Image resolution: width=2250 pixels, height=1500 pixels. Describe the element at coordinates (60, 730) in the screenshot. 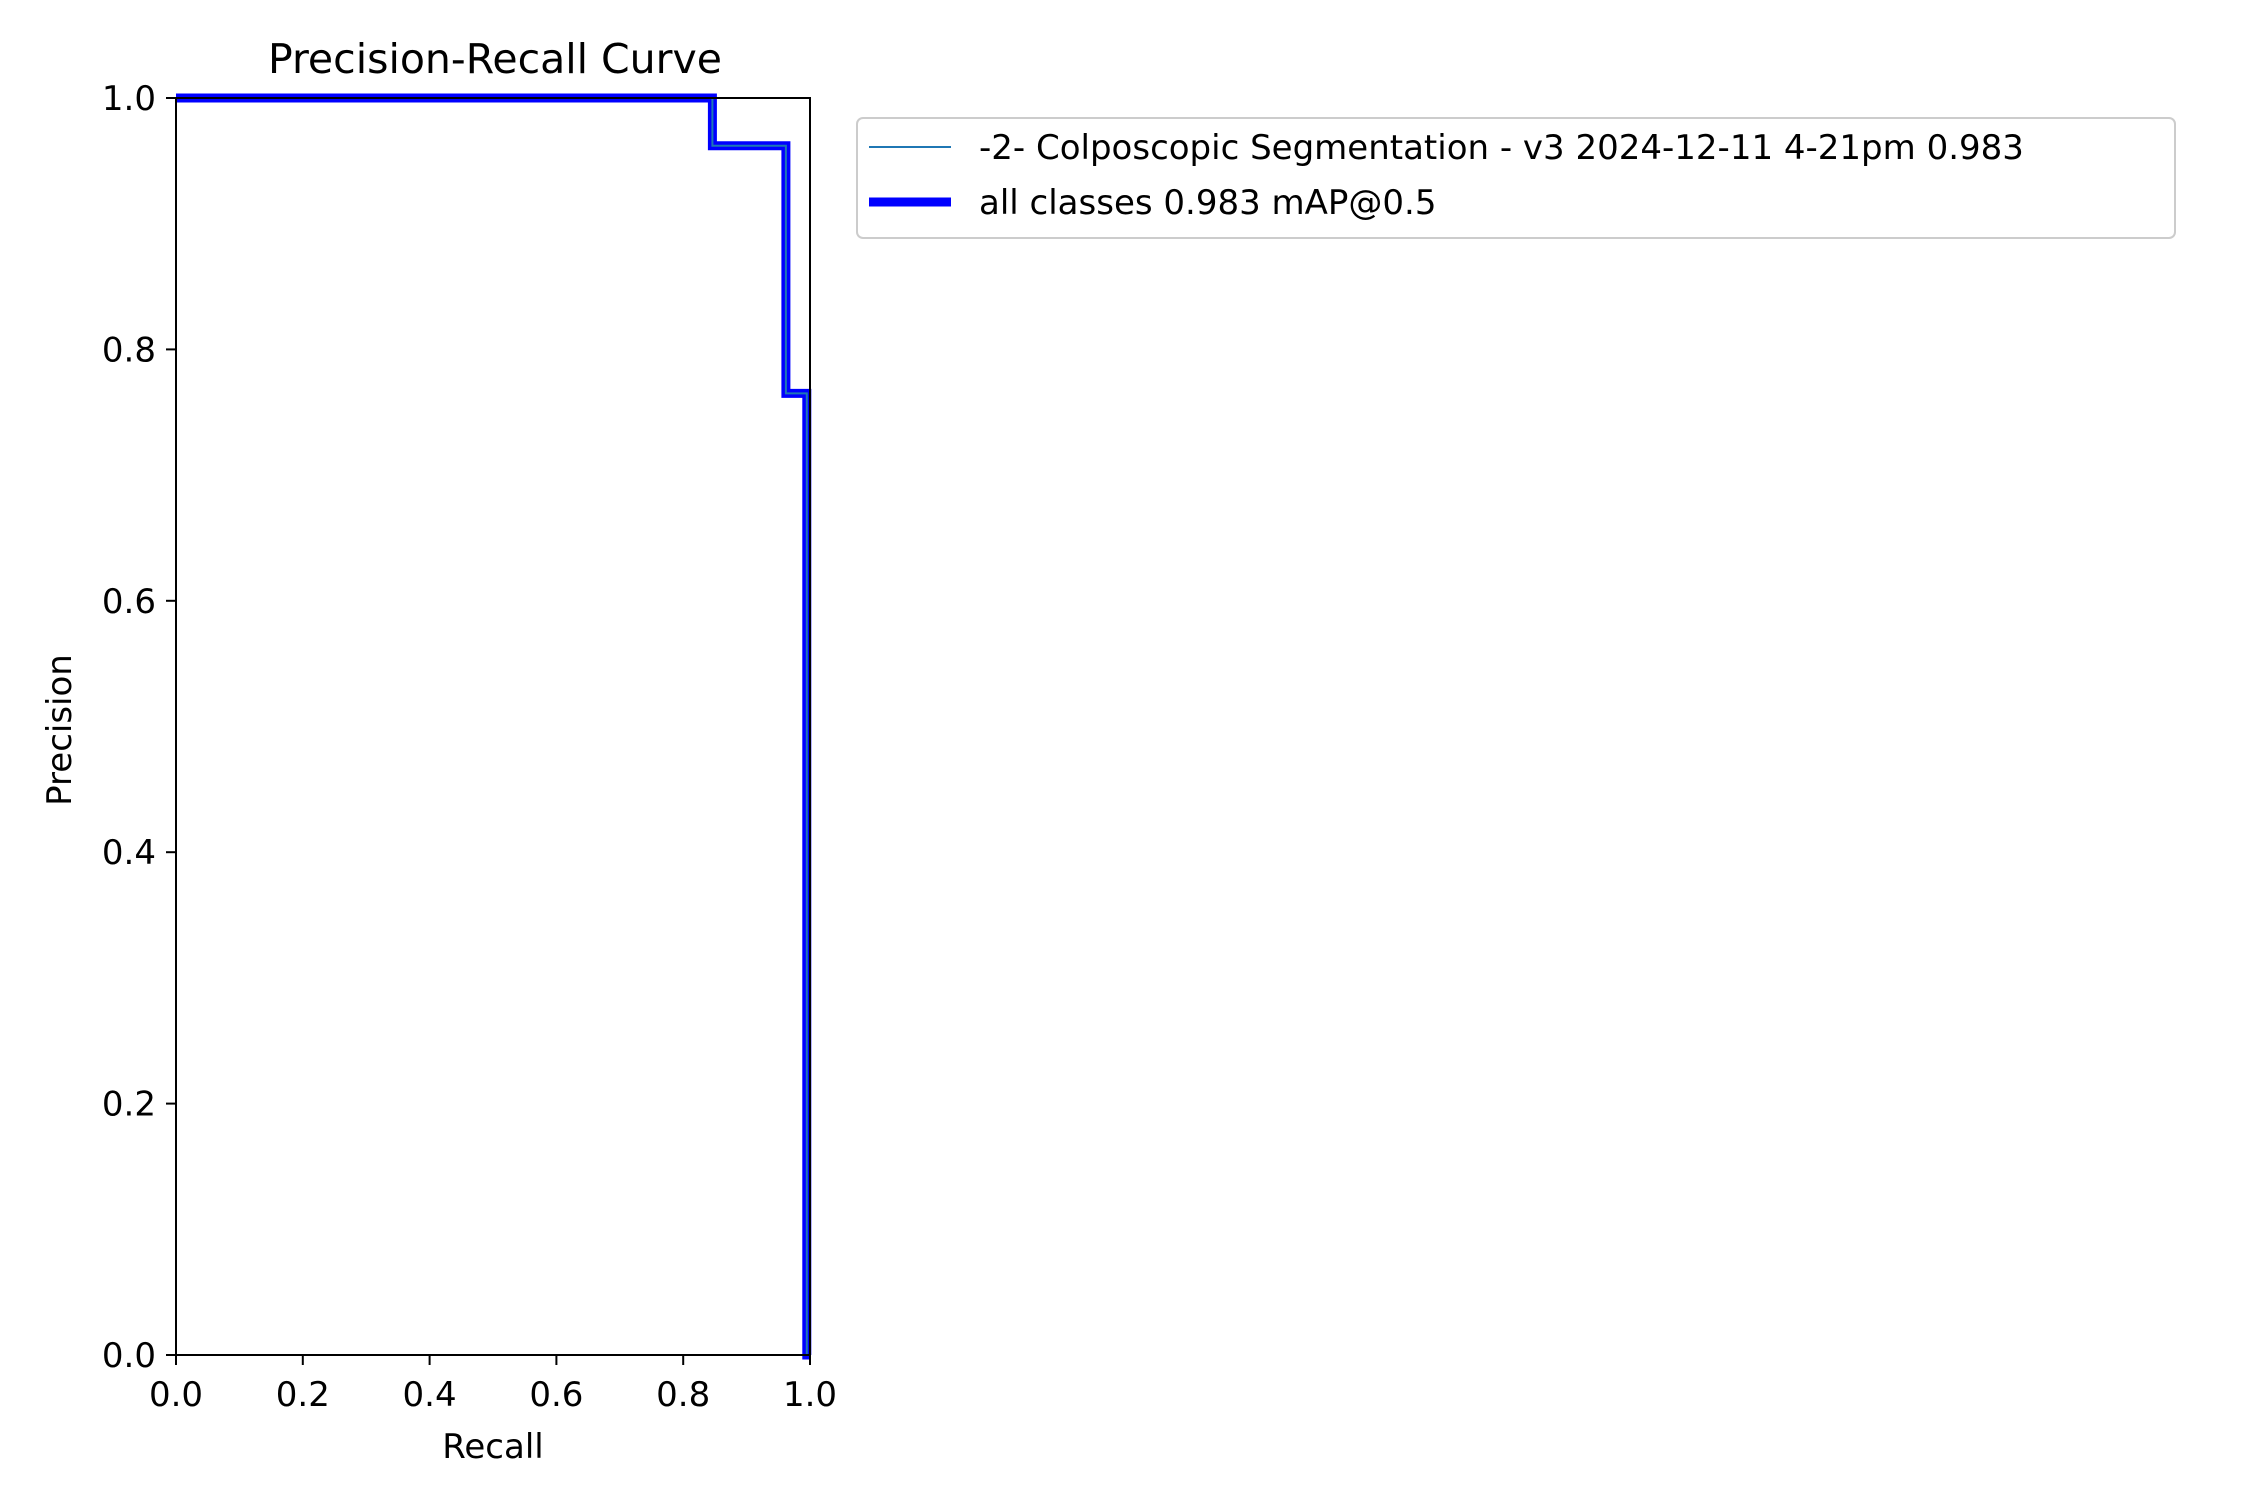

I see `y-axis-title: Precision` at that location.